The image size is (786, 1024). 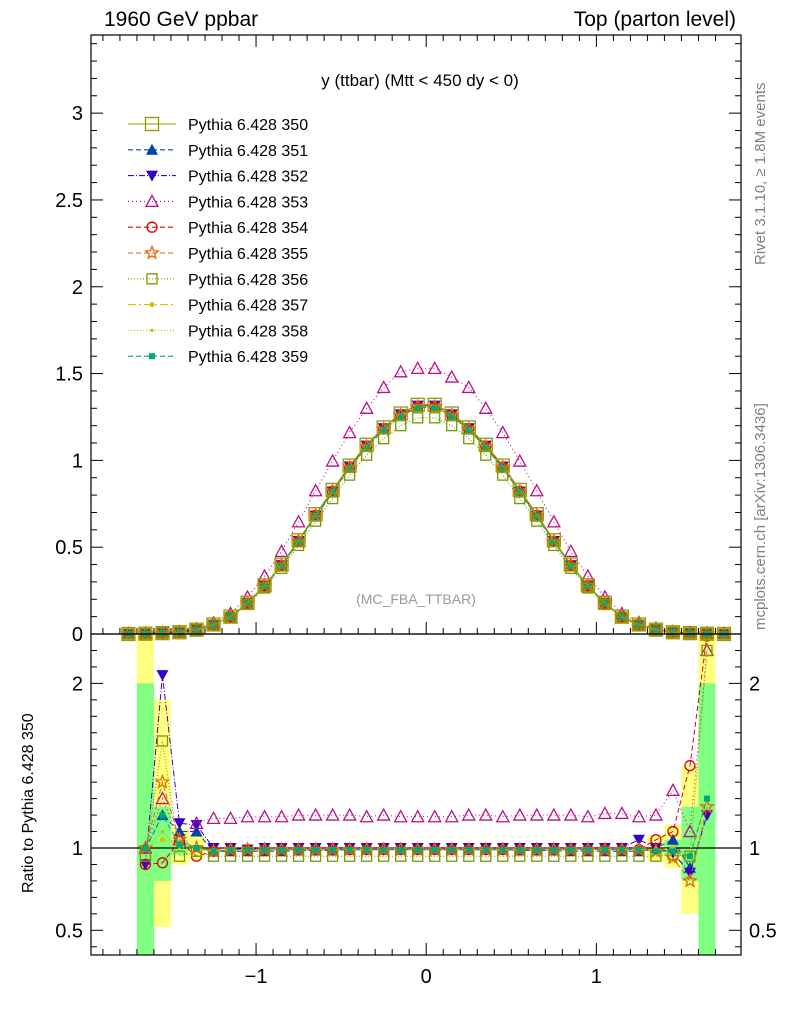 What do you see at coordinates (69, 548) in the screenshot?
I see `y-tick-label: 0.5` at bounding box center [69, 548].